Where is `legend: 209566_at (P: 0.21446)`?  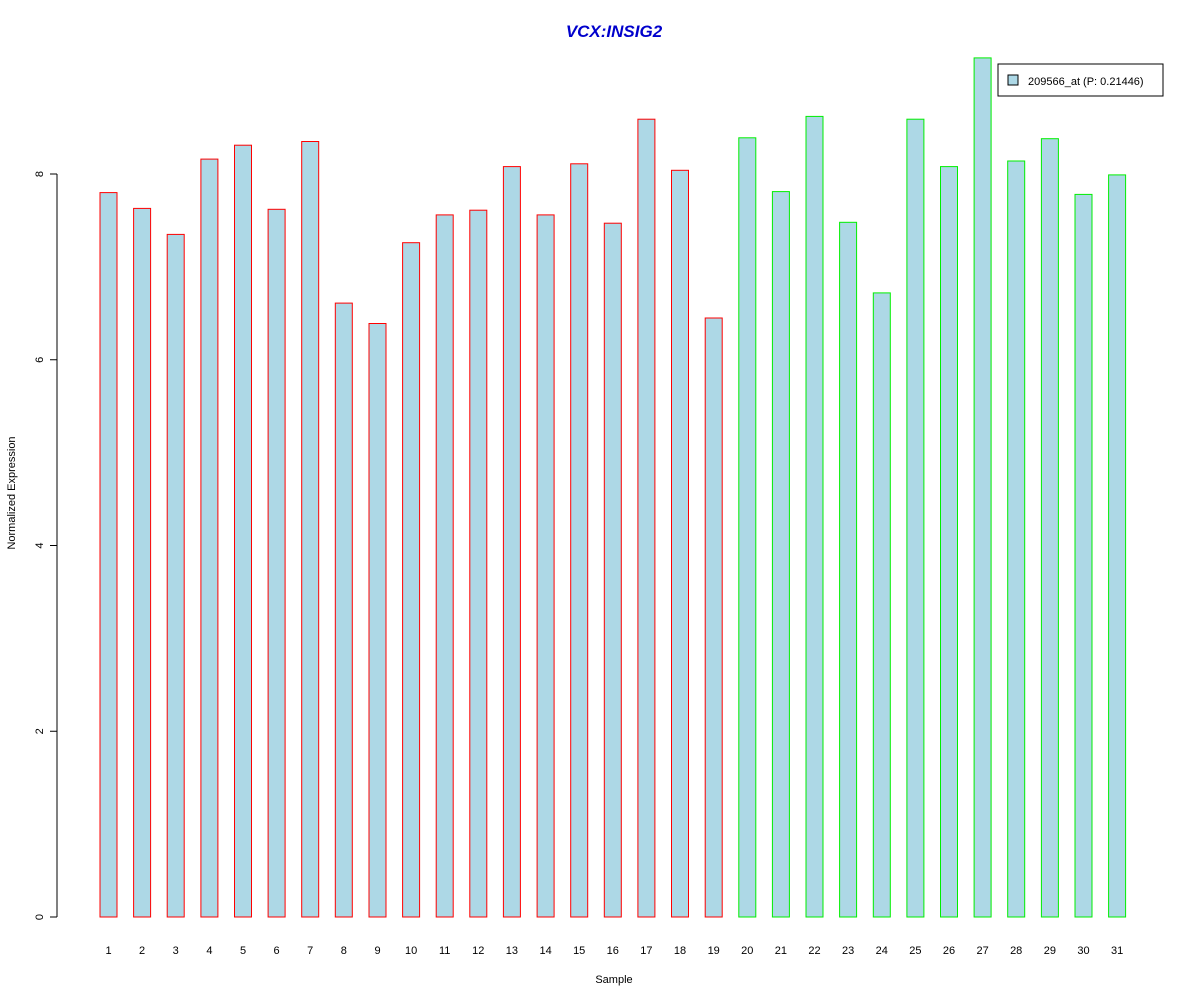
legend: 209566_at (P: 0.21446) is located at coordinates (1080, 80).